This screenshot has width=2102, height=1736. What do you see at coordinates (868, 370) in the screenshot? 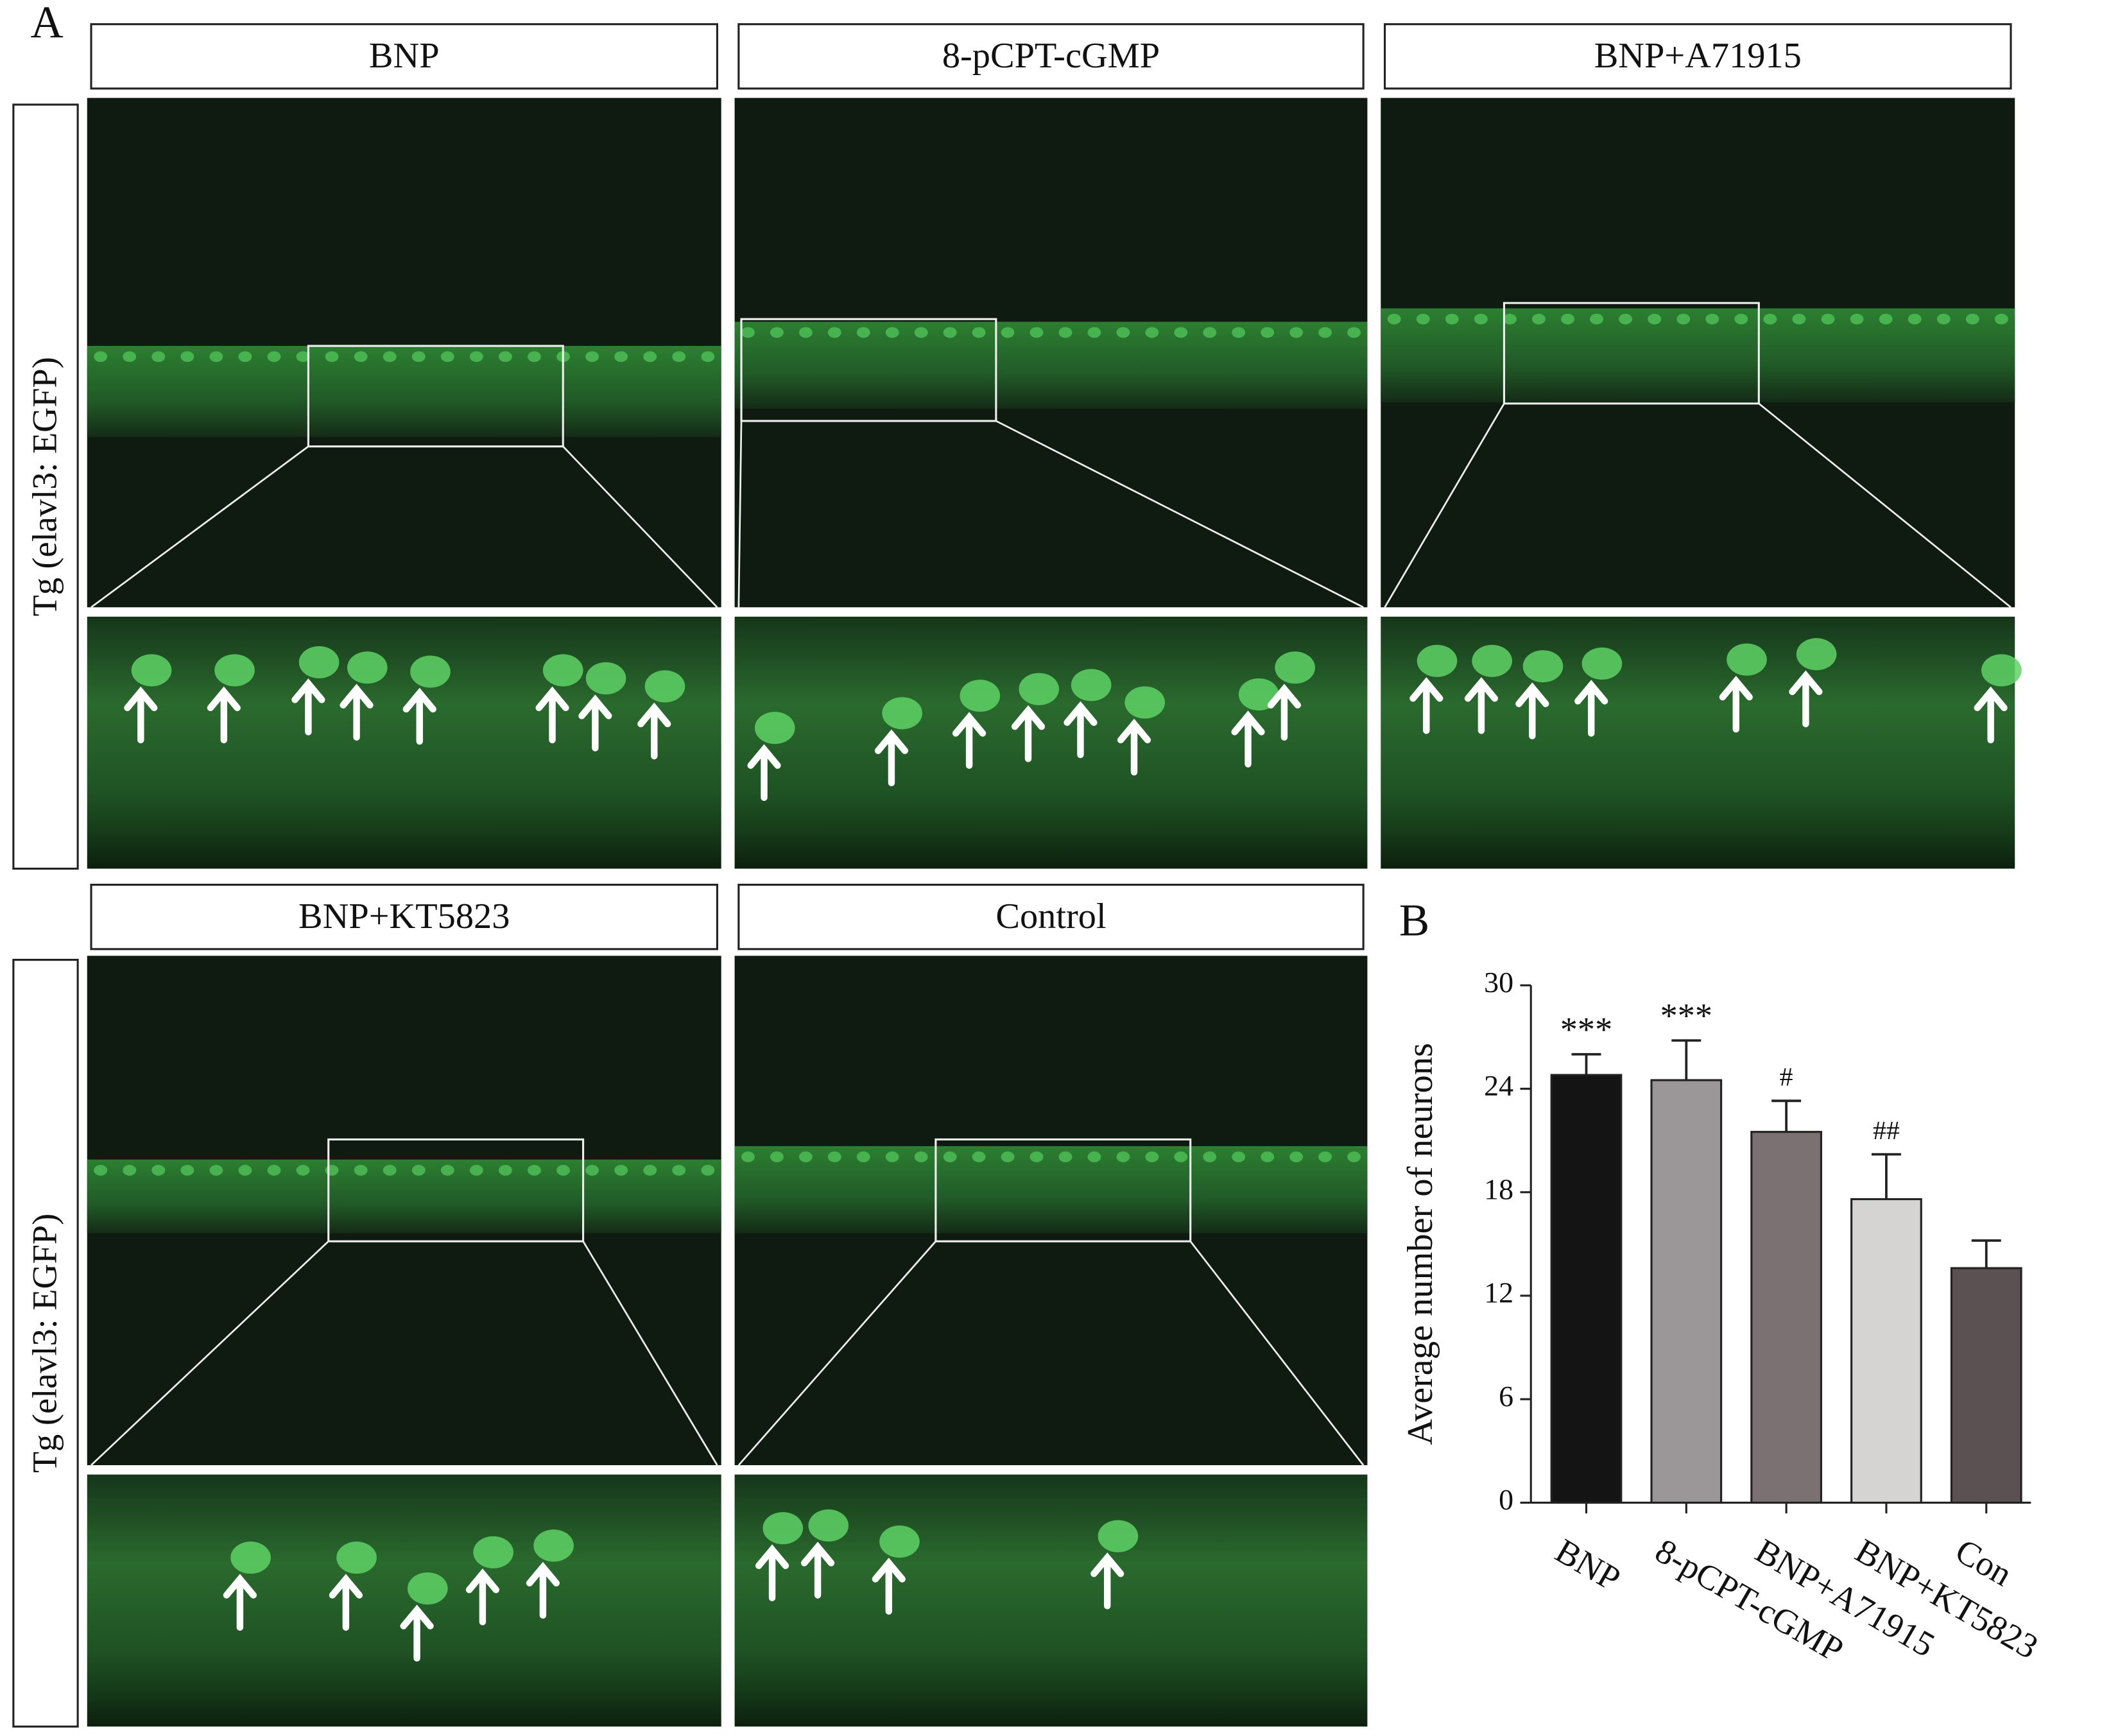
I see `zoom-box` at bounding box center [868, 370].